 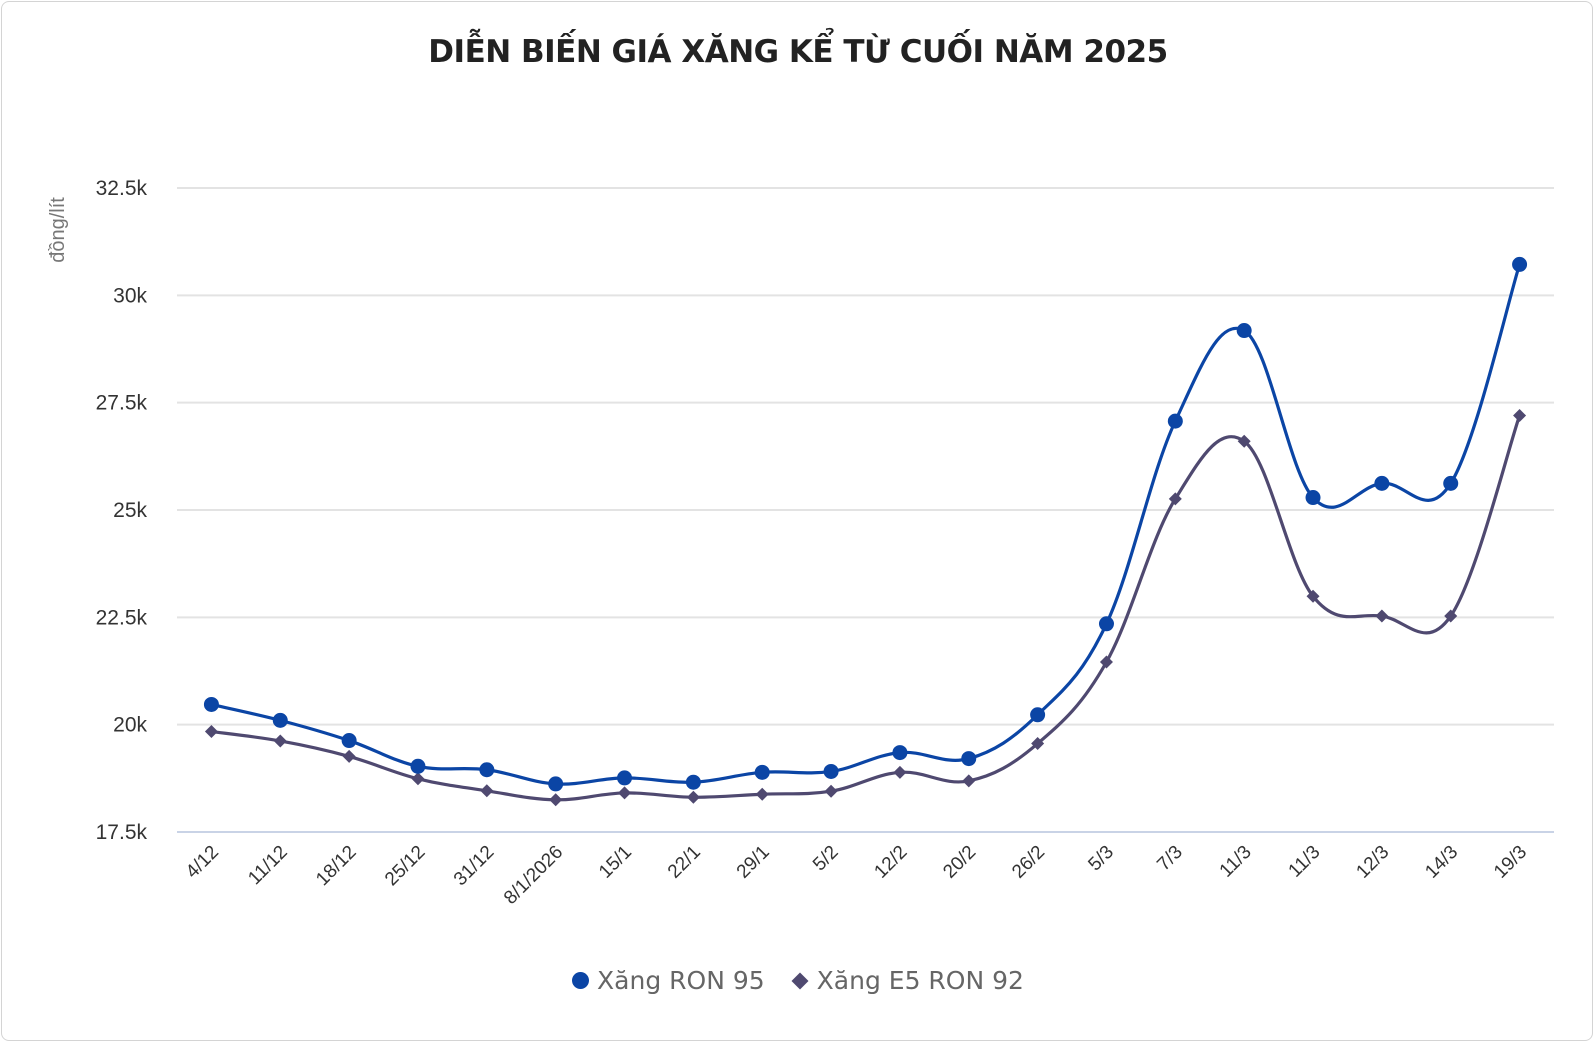 I want to click on x-tick-label: 12/2, so click(x=890, y=862).